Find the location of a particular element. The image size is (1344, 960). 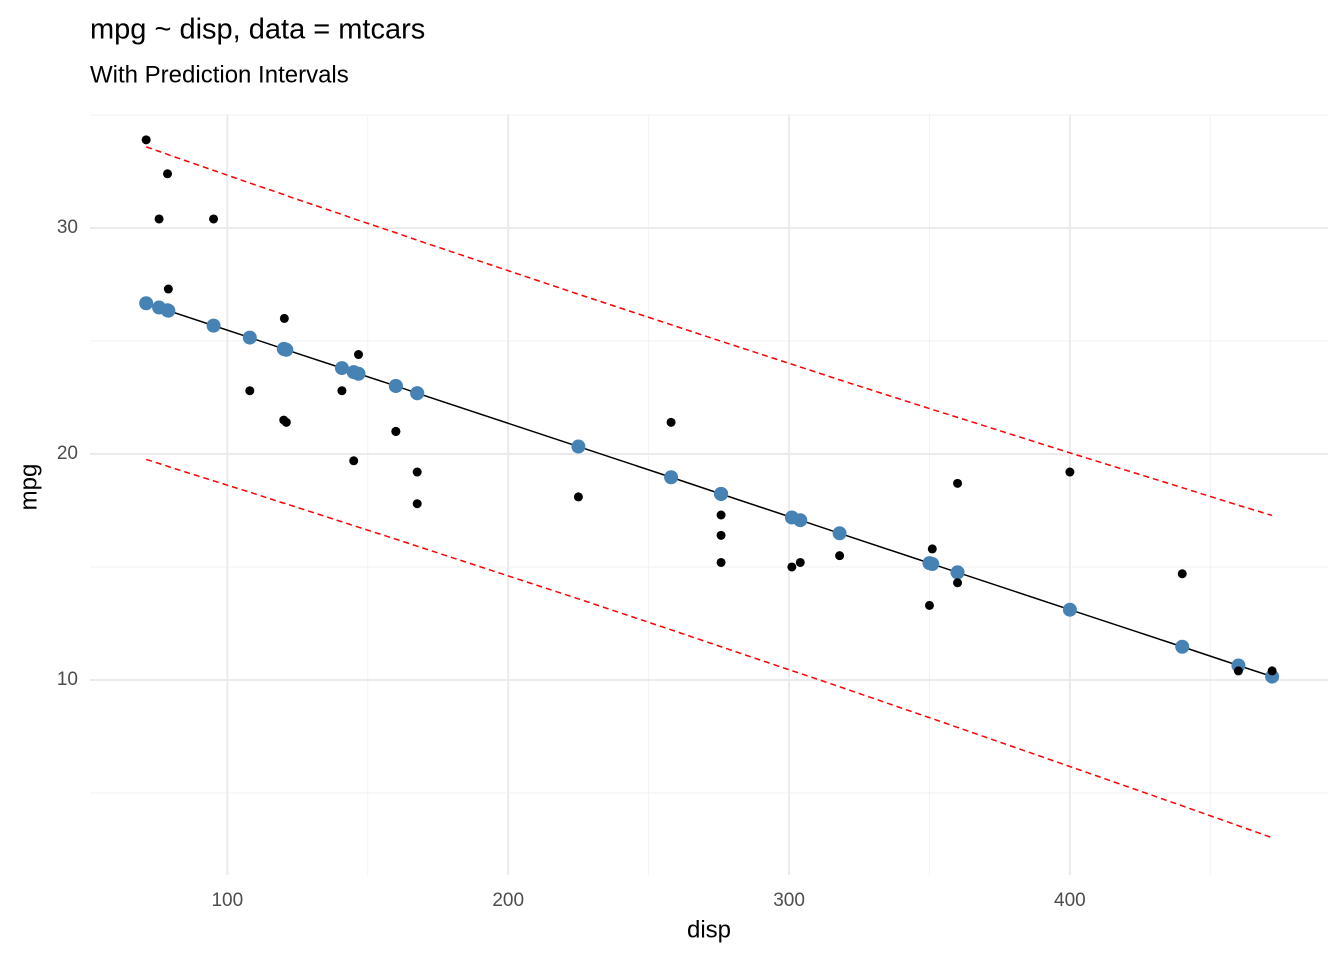

chart-subtitle: With Prediction Intervals is located at coordinates (219, 74).